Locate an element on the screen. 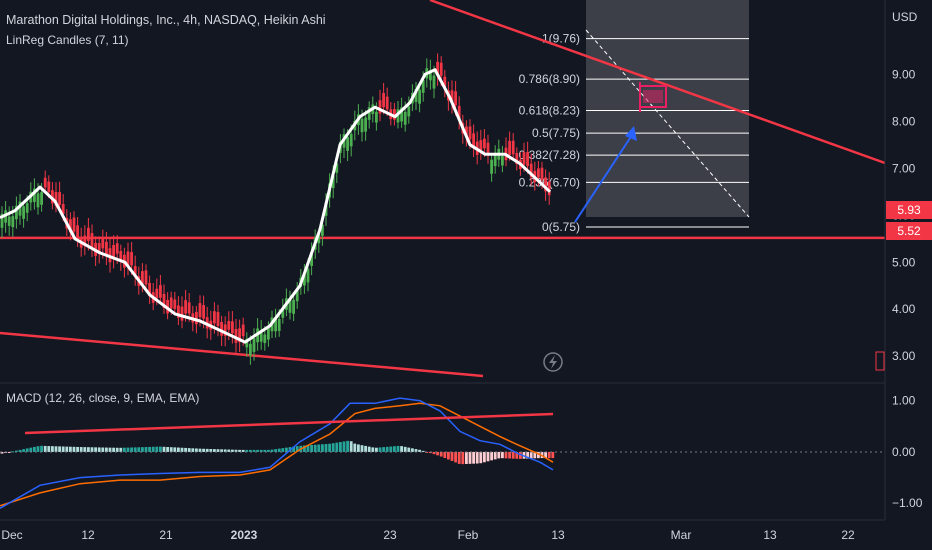 This screenshot has width=932, height=550. signal-line is located at coordinates (277, 454).